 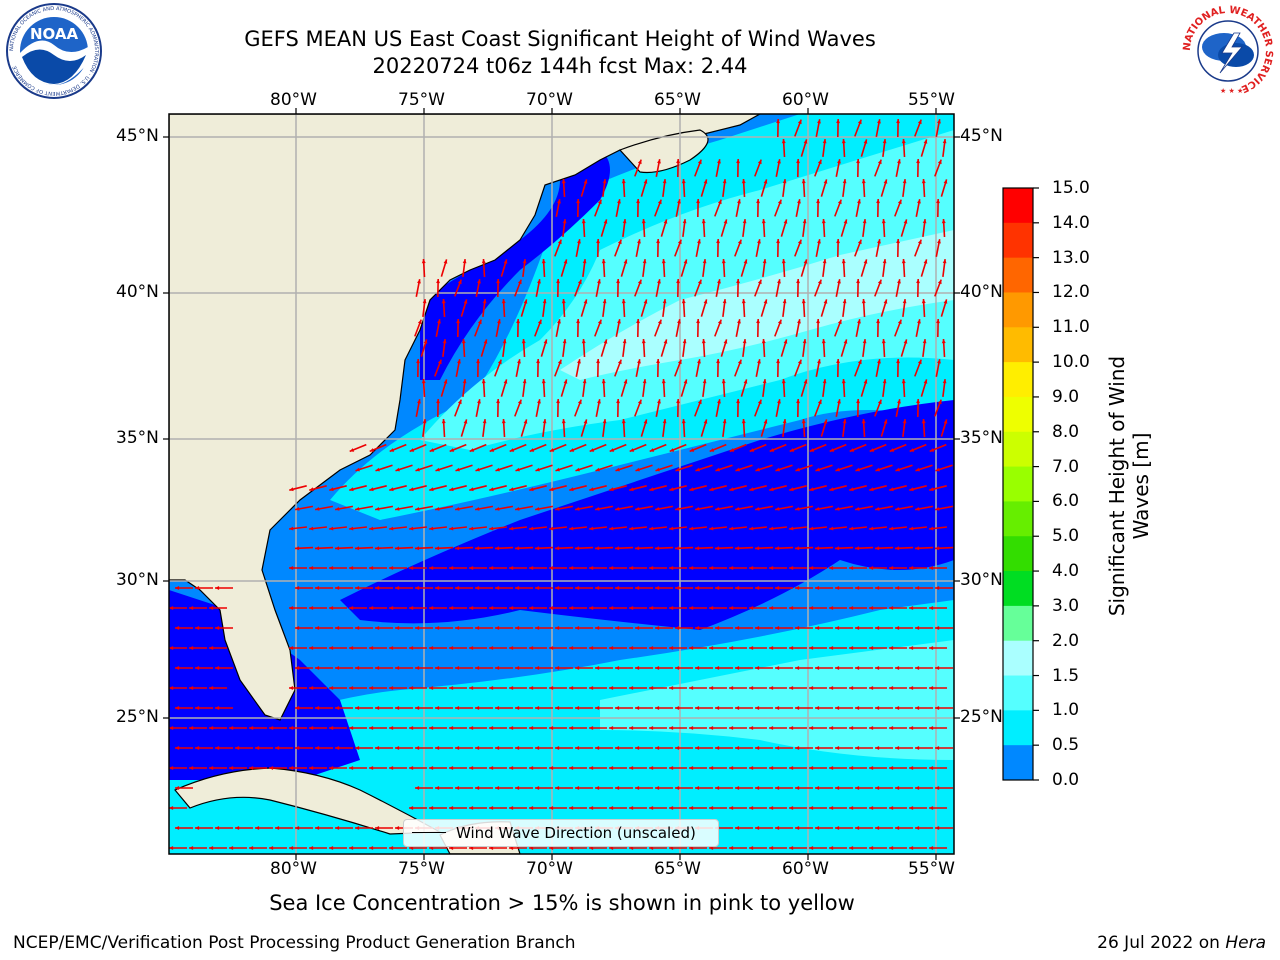 I want to click on lon-label-top: 55°W, so click(x=931, y=100).